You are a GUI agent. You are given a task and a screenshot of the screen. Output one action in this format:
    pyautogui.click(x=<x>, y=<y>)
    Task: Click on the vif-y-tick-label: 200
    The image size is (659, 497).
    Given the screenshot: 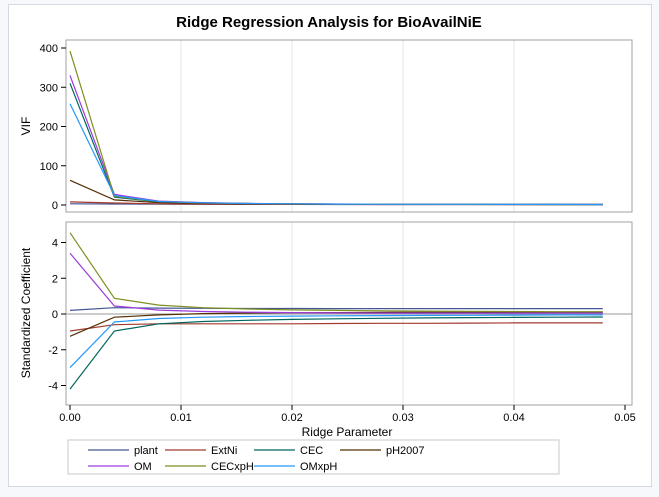 What is the action you would take?
    pyautogui.click(x=49, y=128)
    